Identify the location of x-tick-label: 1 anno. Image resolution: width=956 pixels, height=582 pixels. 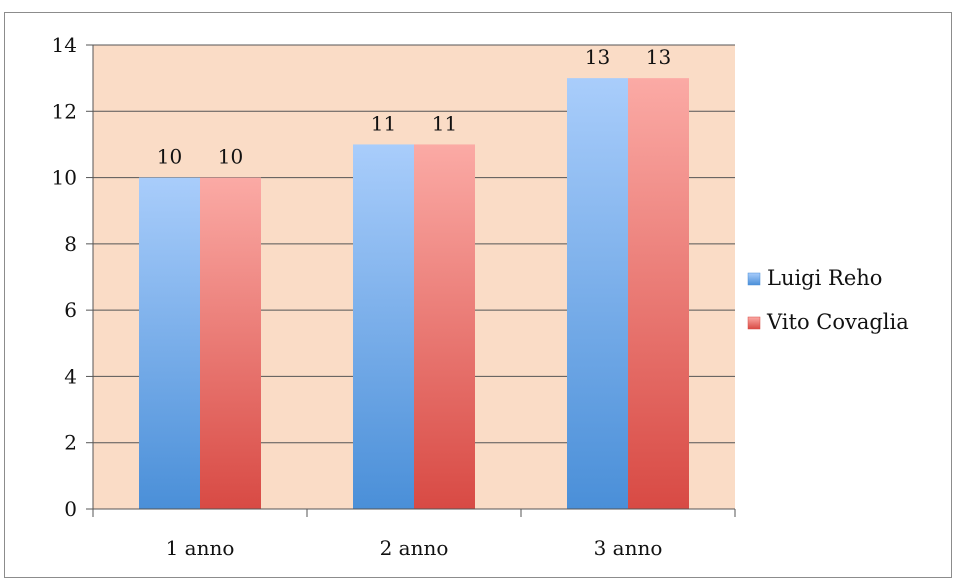
(200, 548).